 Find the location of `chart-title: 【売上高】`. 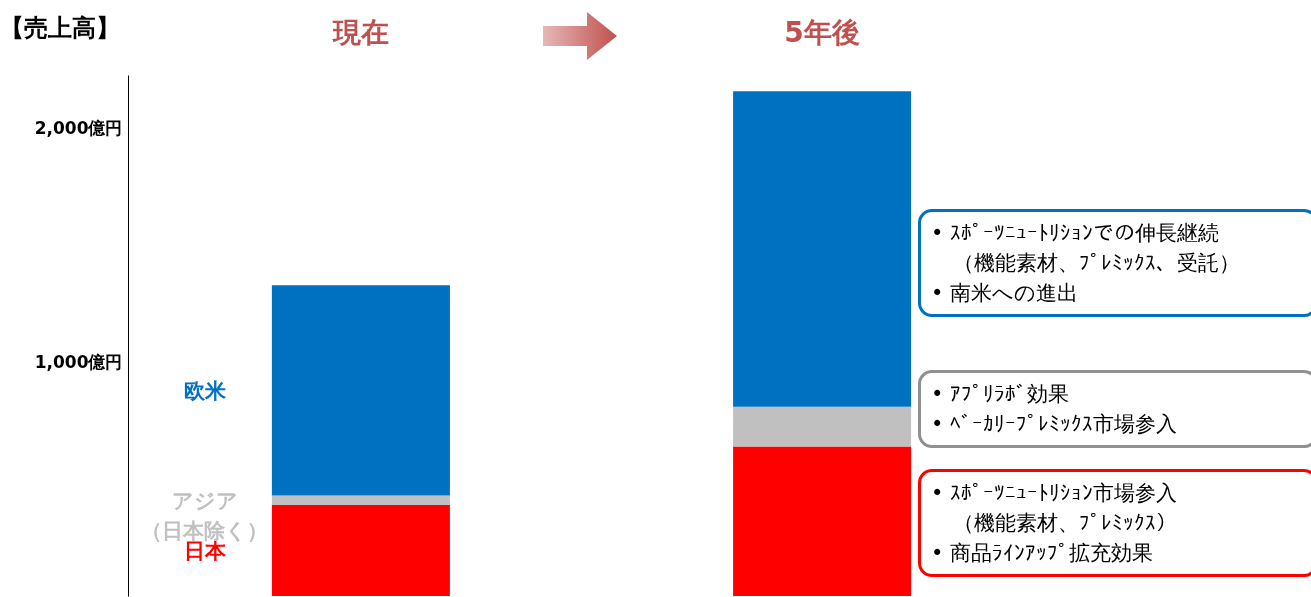

chart-title: 【売上高】 is located at coordinates (60, 28).